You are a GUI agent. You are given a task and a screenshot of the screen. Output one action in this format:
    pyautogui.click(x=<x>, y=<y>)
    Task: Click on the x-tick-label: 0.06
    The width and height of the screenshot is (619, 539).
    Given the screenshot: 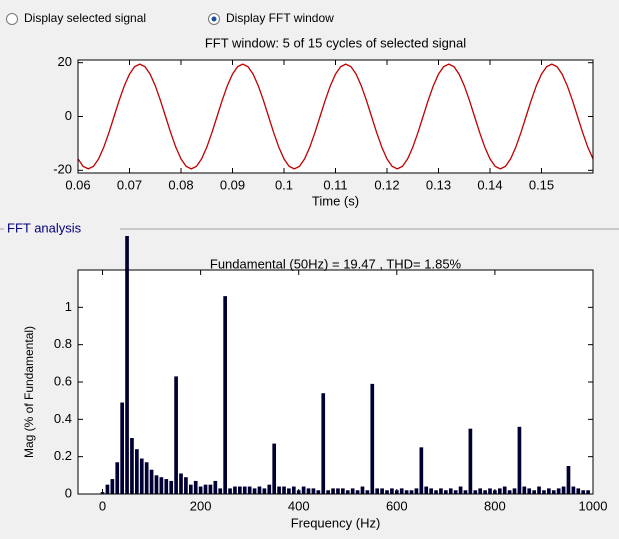 What is the action you would take?
    pyautogui.click(x=77, y=184)
    